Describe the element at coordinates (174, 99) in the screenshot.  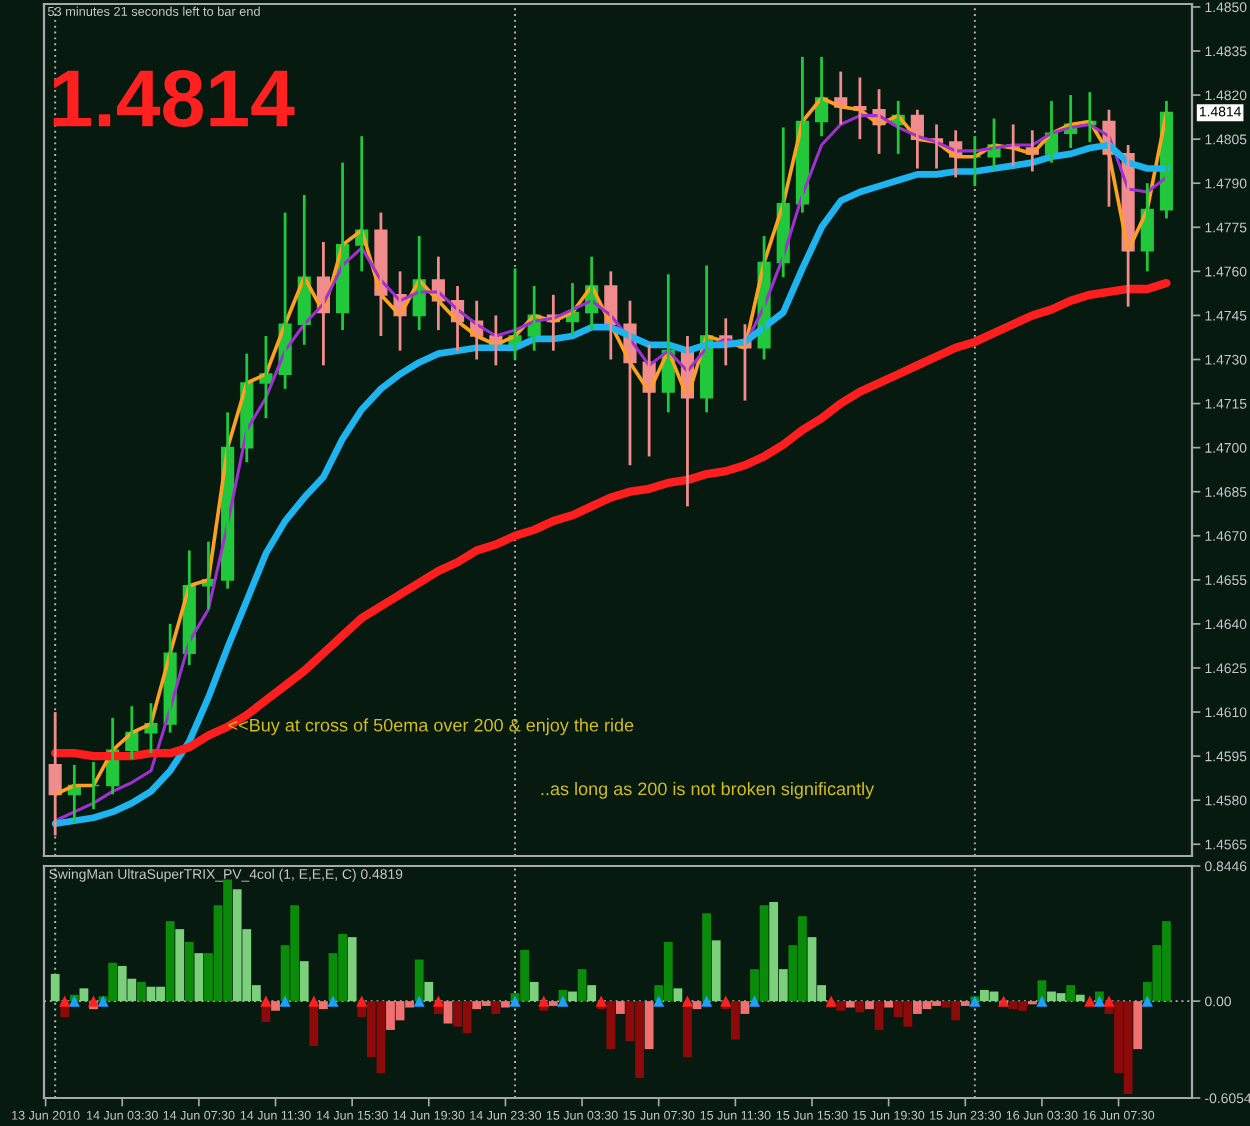
I see `annotation: 1.4814` at that location.